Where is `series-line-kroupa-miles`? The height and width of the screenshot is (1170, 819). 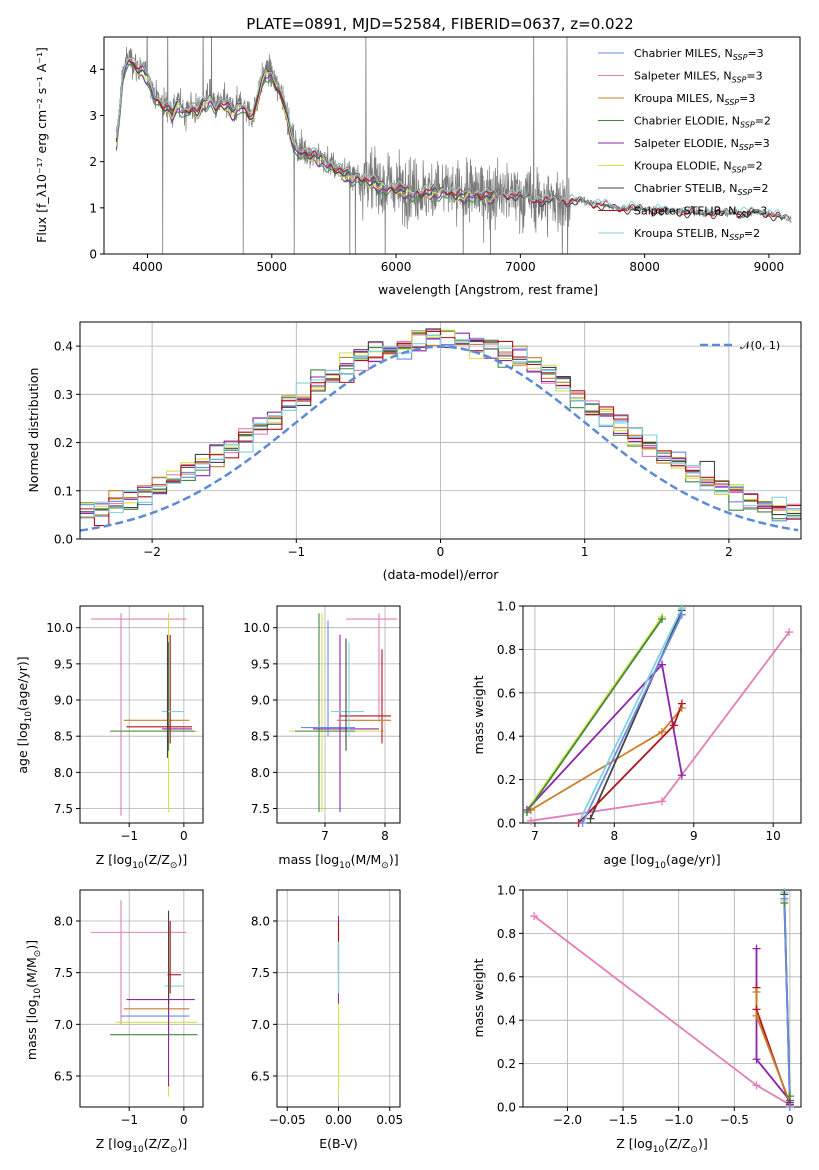 series-line-kroupa-miles is located at coordinates (773, 1048).